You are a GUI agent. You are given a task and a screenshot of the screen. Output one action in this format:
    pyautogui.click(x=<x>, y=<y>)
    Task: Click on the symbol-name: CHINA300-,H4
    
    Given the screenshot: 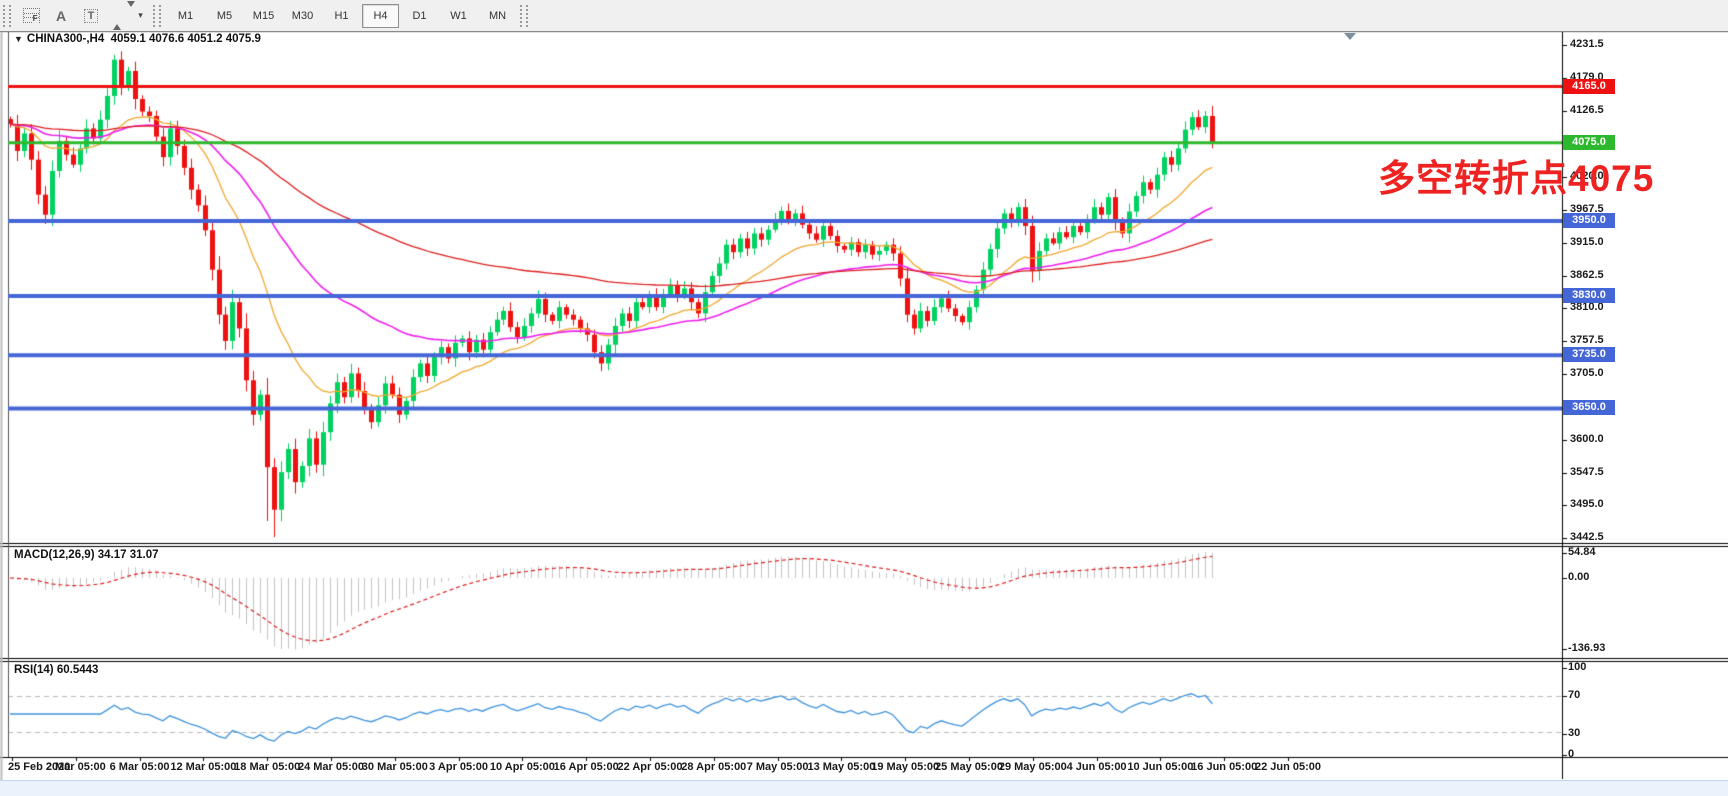 What is the action you would take?
    pyautogui.click(x=65, y=39)
    